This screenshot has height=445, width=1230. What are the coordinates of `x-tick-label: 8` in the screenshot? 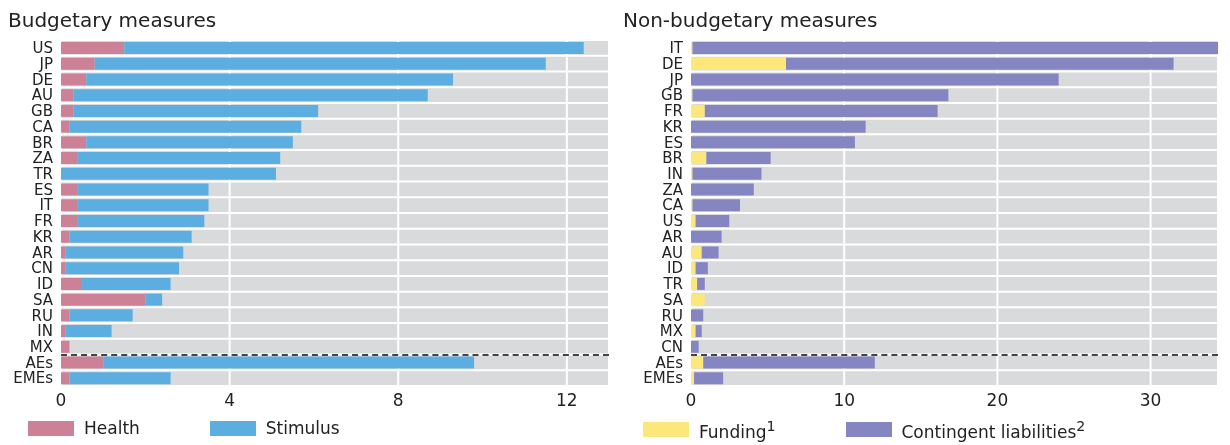 It's located at (398, 400).